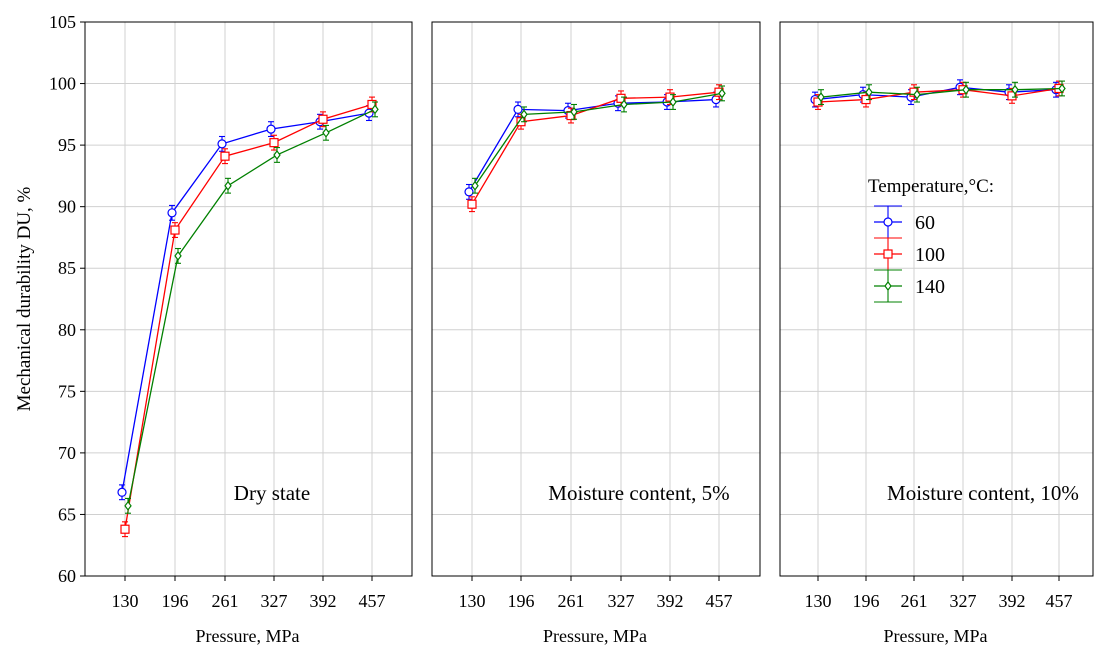 The image size is (1097, 649). Describe the element at coordinates (67, 576) in the screenshot. I see `y-tick-label: 60` at that location.